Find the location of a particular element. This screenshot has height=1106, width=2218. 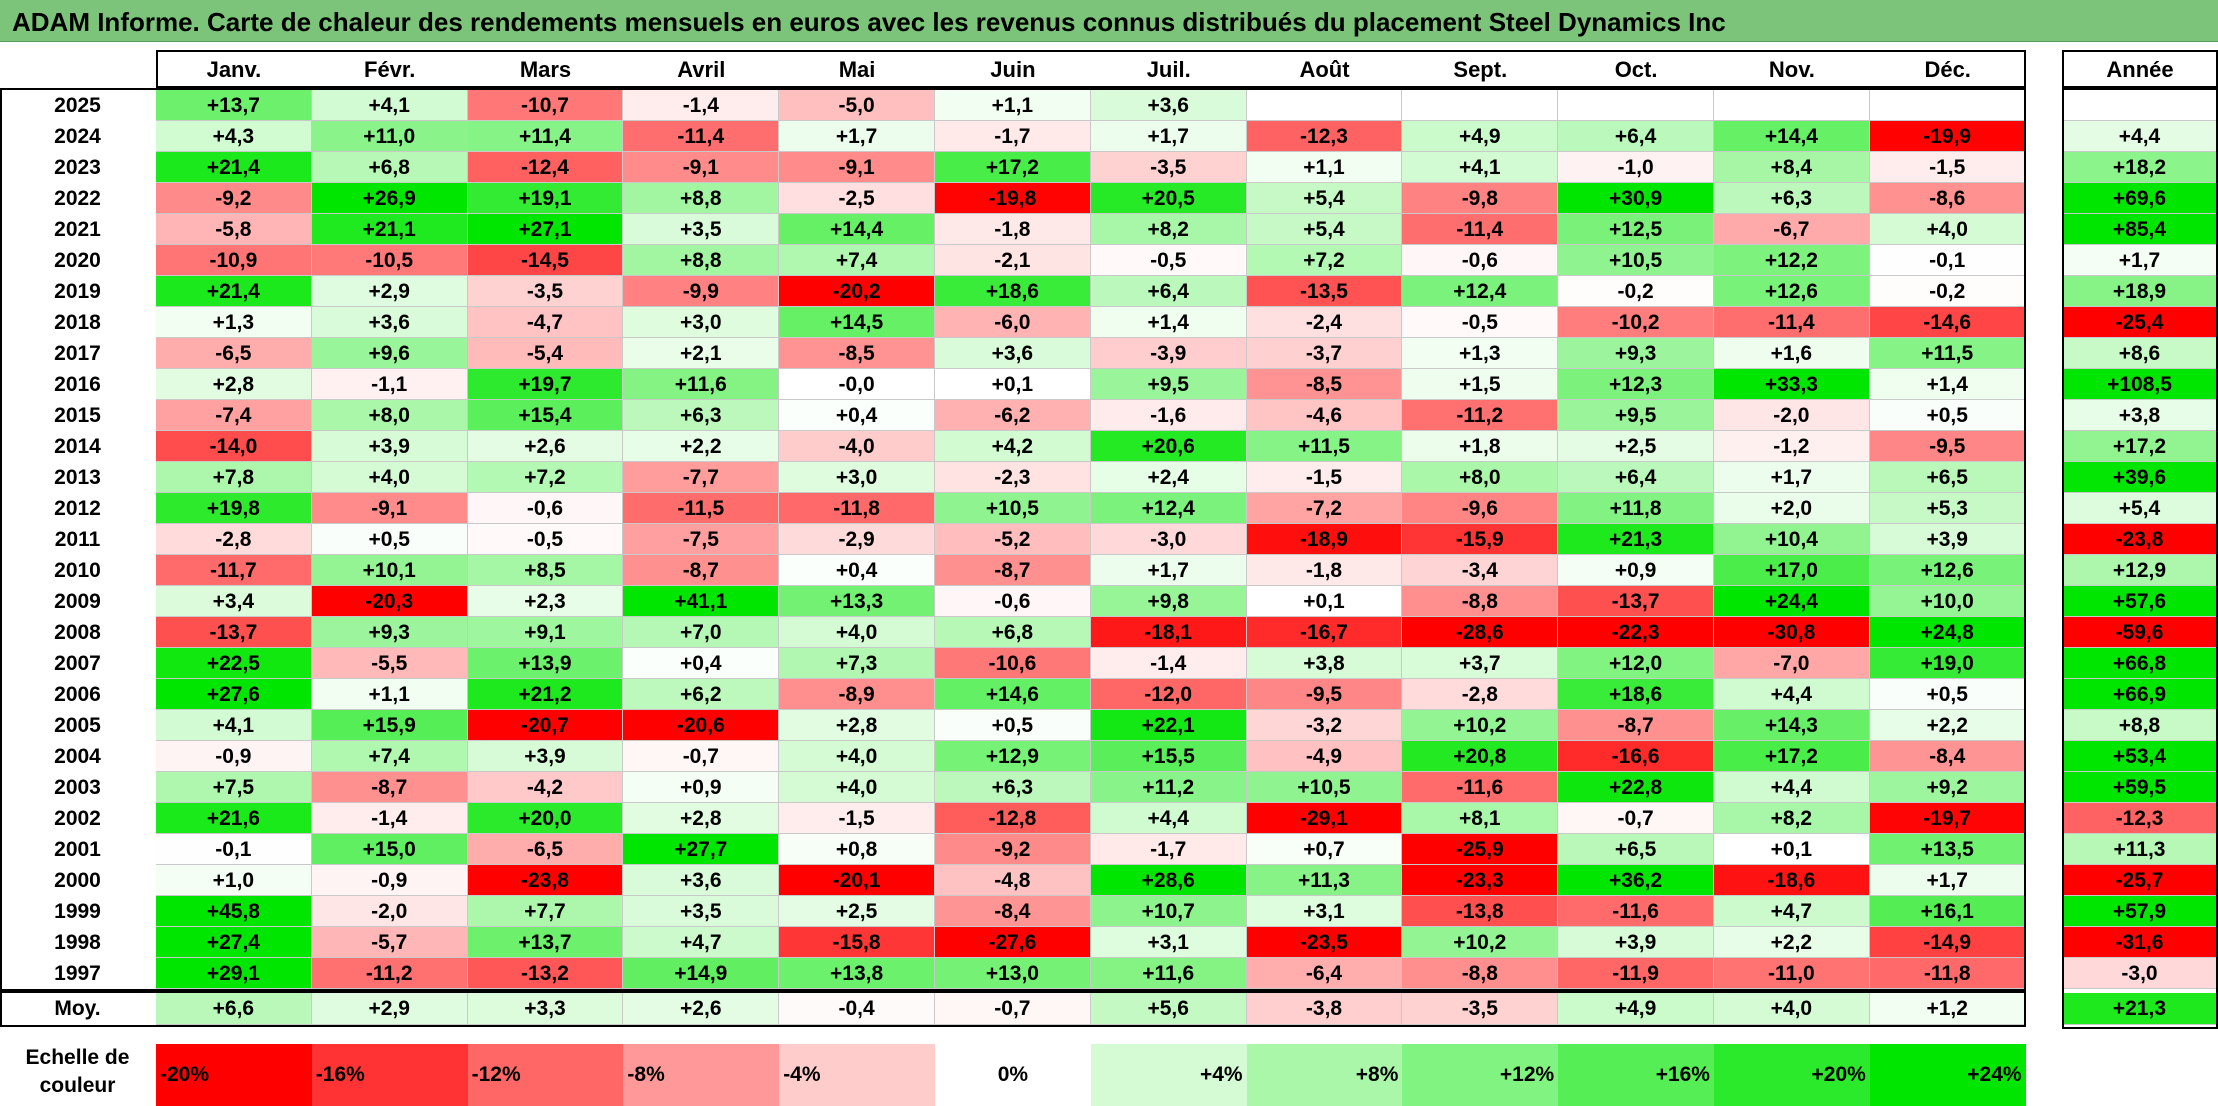

heatmap-cell: +17,2 is located at coordinates (1013, 167).